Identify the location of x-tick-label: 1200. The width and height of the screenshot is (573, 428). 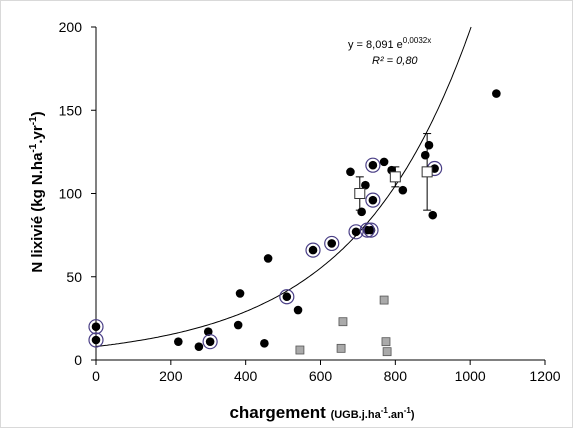
(544, 376).